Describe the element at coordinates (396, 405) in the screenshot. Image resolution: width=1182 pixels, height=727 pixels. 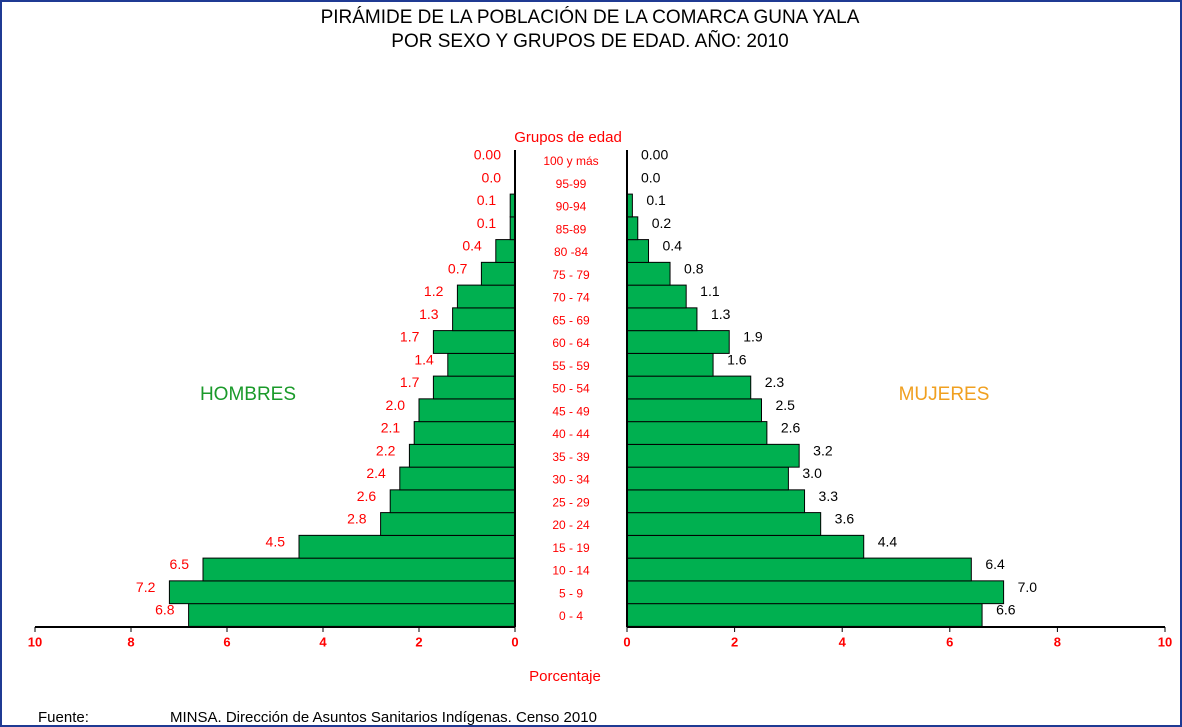
I see `value-label: 2.0` at that location.